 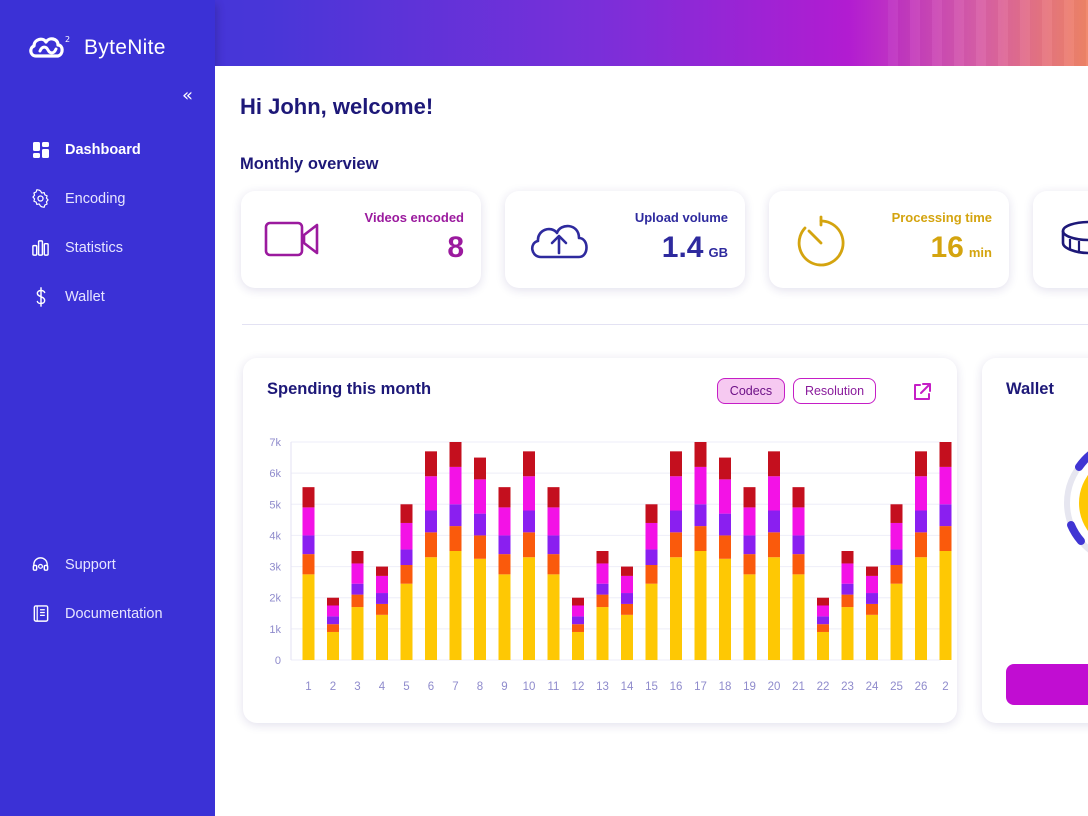 I want to click on sidebar-item-encoding: Encoding, so click(x=77, y=198).